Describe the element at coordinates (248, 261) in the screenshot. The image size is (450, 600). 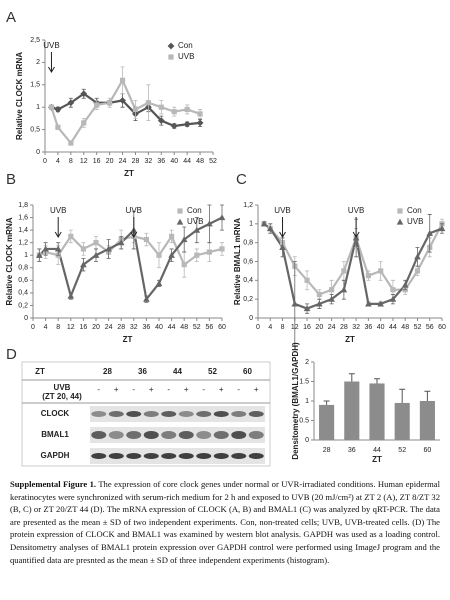
I see `y-tick-label: 0,6` at that location.